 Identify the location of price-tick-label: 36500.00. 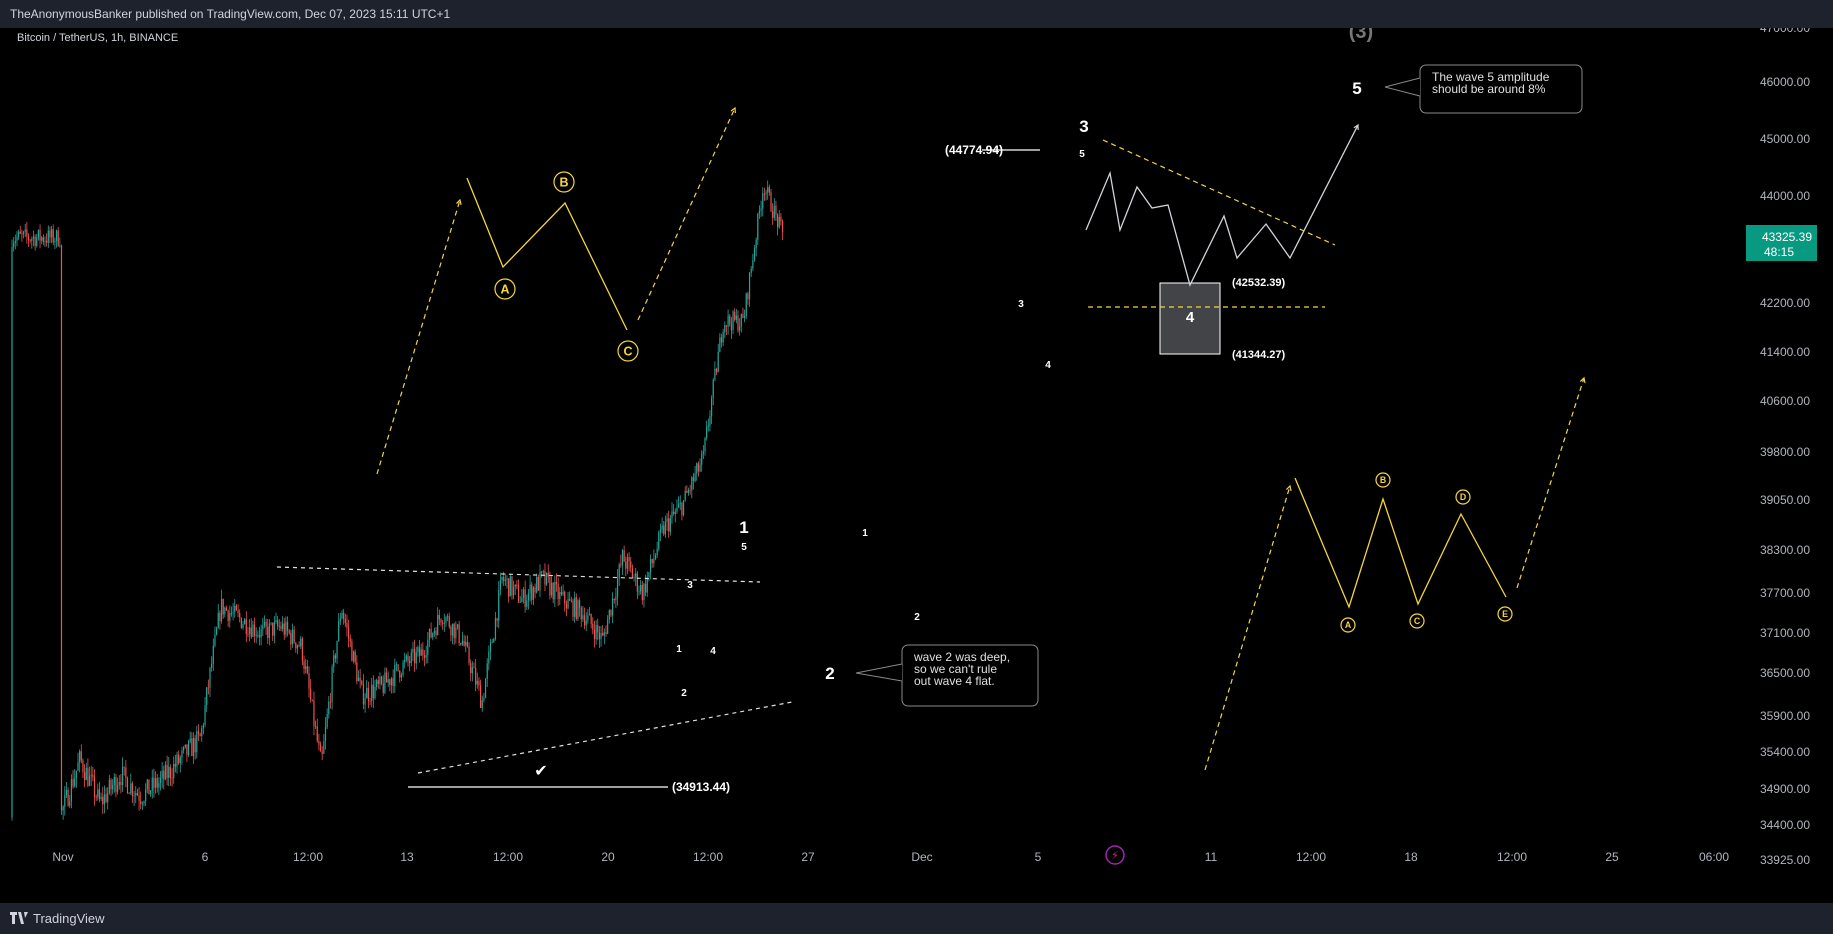
(1785, 673).